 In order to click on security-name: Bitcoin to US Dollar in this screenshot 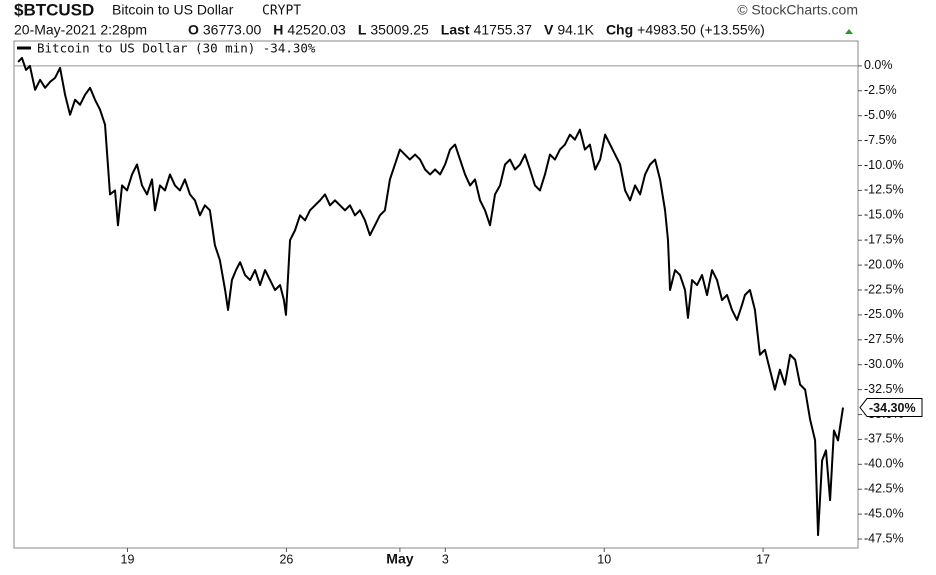, I will do `click(173, 10)`.